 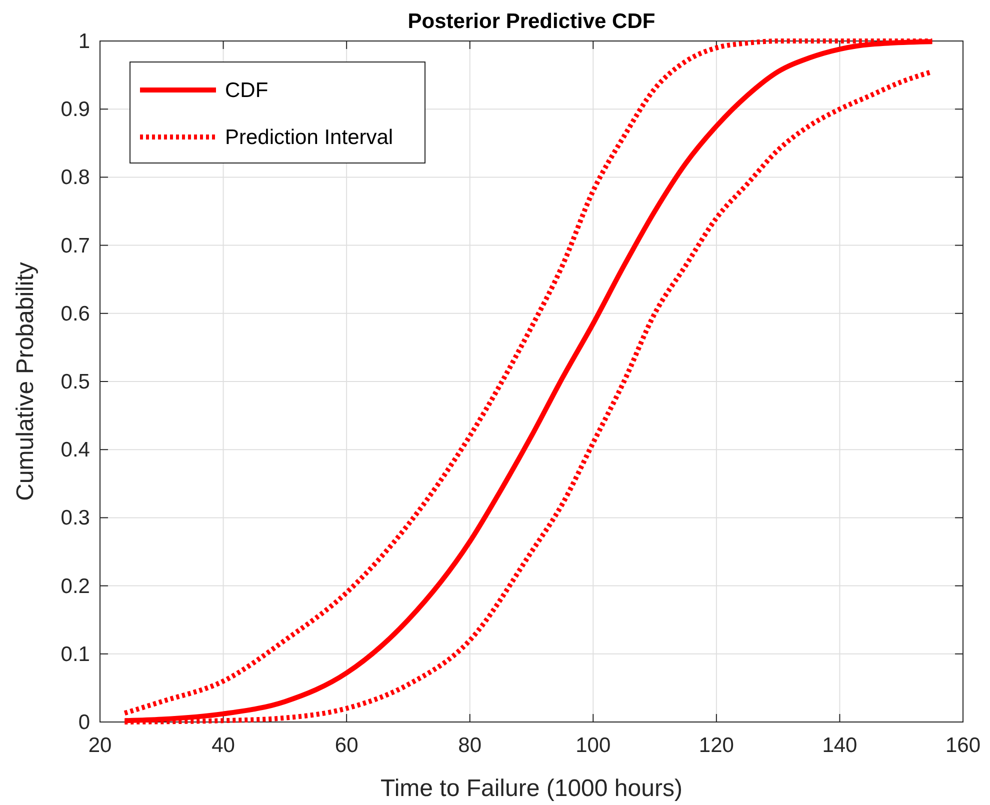 I want to click on y-tick-label: 0.5, so click(x=75, y=382).